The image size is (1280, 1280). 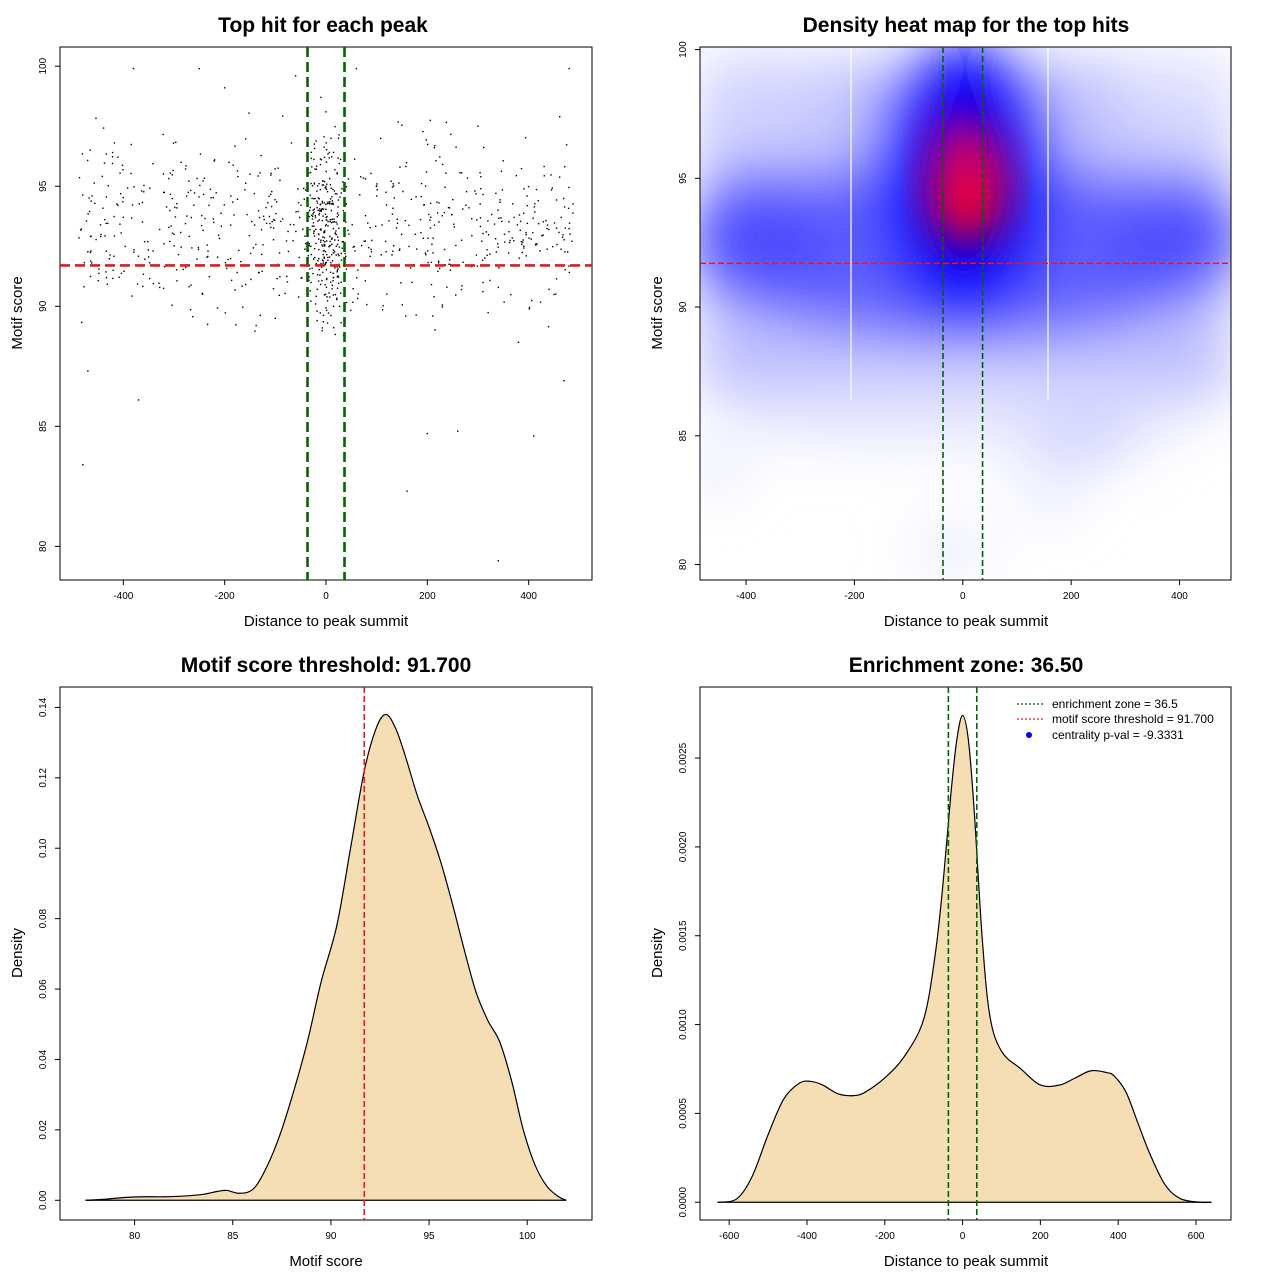 What do you see at coordinates (135, 1236) in the screenshot?
I see `x-tick-label: 80` at bounding box center [135, 1236].